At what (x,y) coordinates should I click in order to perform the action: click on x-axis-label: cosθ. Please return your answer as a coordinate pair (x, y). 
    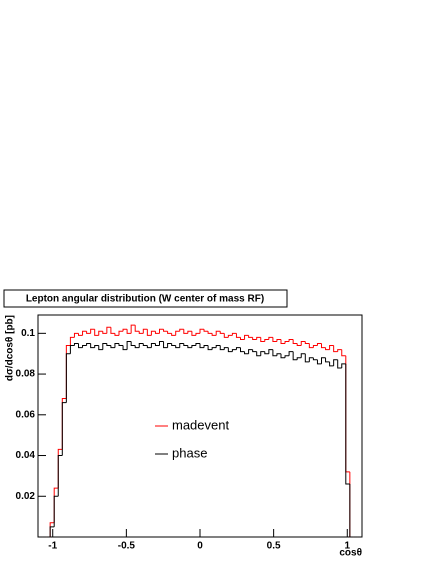
    Looking at the image, I should click on (350, 553).